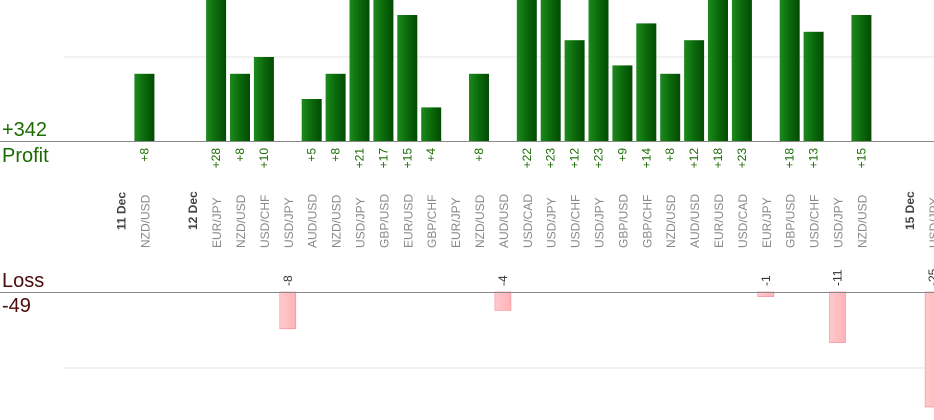 This screenshot has height=420, width=934. Describe the element at coordinates (264, 158) in the screenshot. I see `profit-value-label: +10` at that location.